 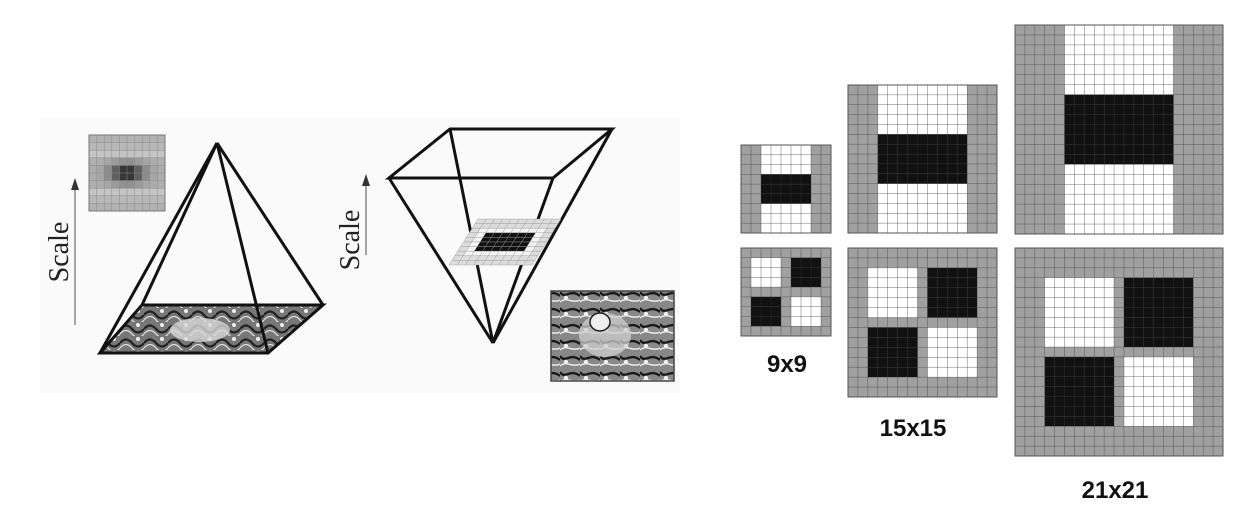 I want to click on filter-dyy-15x15, so click(x=922, y=159).